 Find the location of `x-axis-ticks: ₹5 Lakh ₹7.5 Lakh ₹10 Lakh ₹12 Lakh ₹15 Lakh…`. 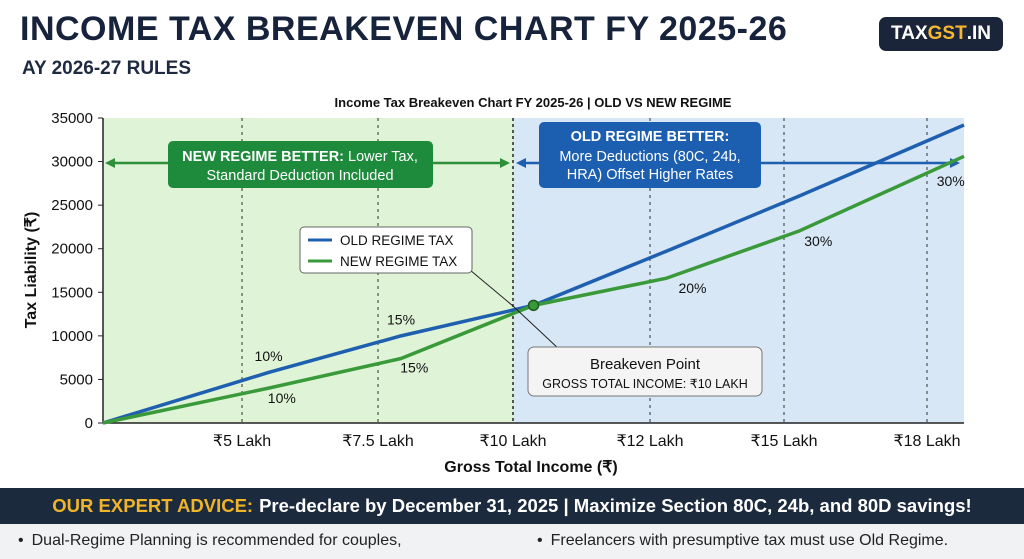

x-axis-ticks: ₹5 Lakh ₹7.5 Lakh ₹10 Lakh ₹12 Lakh ₹15 Lakh… is located at coordinates (587, 441).